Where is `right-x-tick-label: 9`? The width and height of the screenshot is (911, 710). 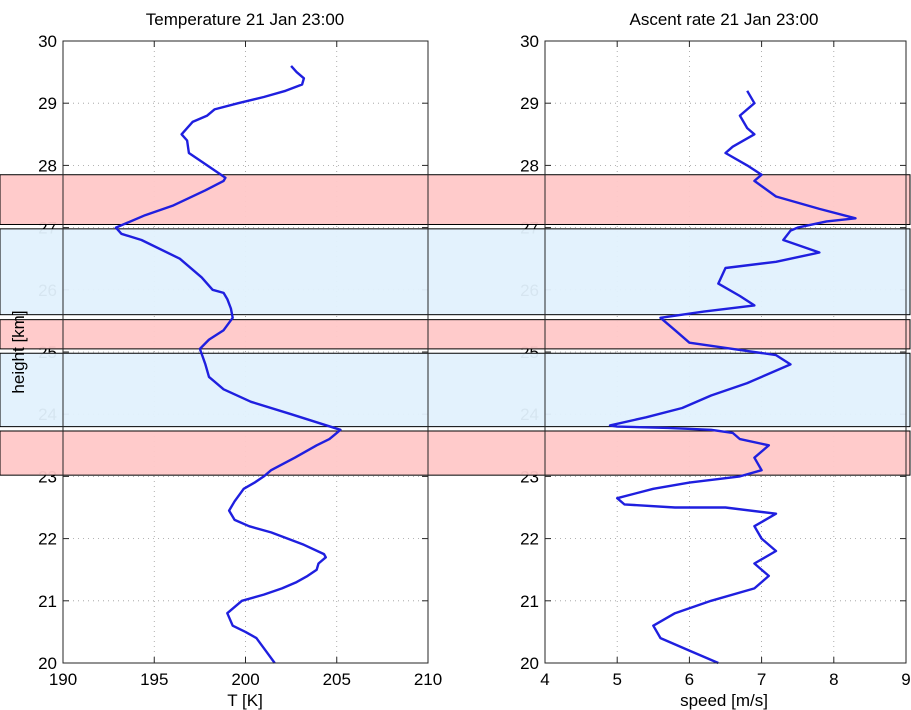 right-x-tick-label: 9 is located at coordinates (905, 679).